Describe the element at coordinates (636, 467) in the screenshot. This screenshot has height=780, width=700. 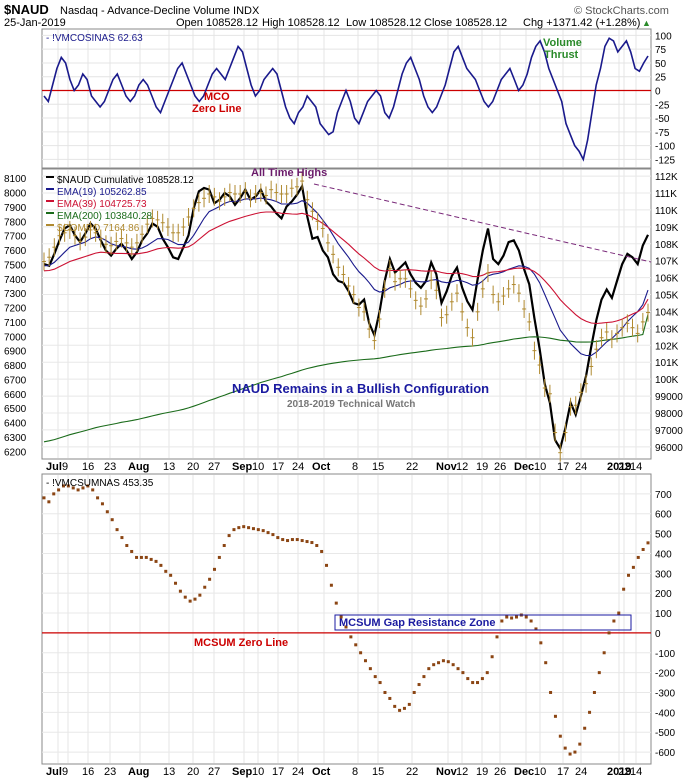
I see `x-tick-label: 14` at that location.